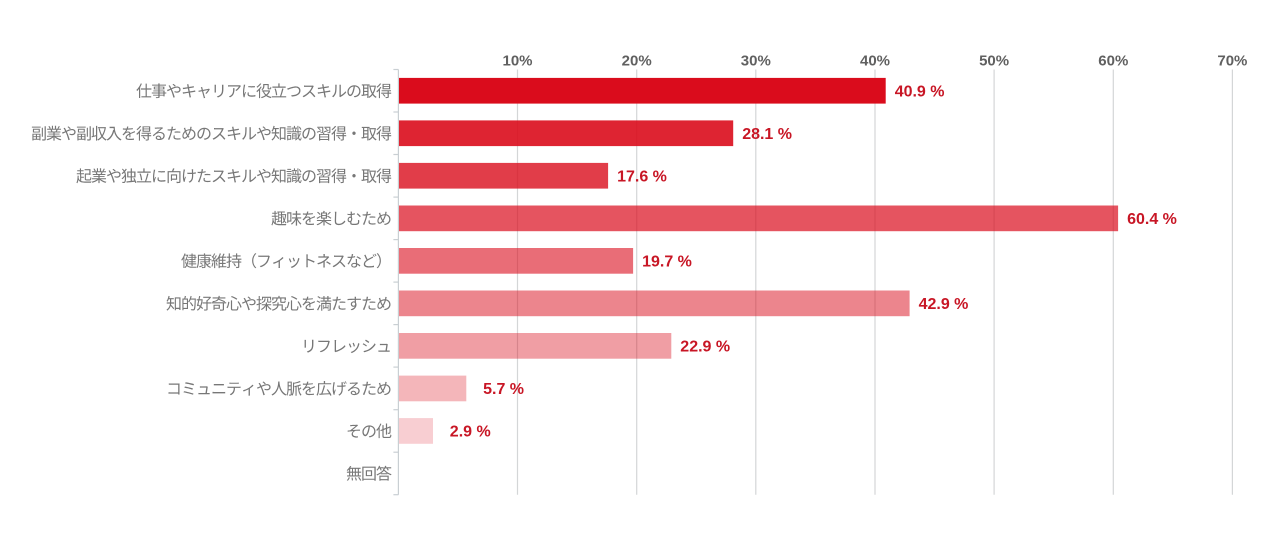  I want to click on svg-text: 60%, so click(1113, 61).